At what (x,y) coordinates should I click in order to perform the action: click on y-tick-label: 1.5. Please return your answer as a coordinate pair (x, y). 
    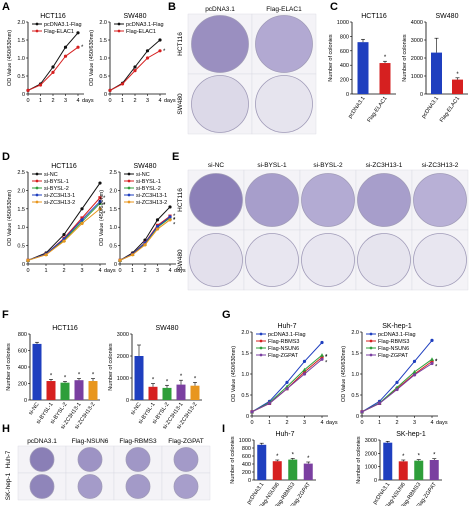
    Looking at the image, I should click on (21, 210).